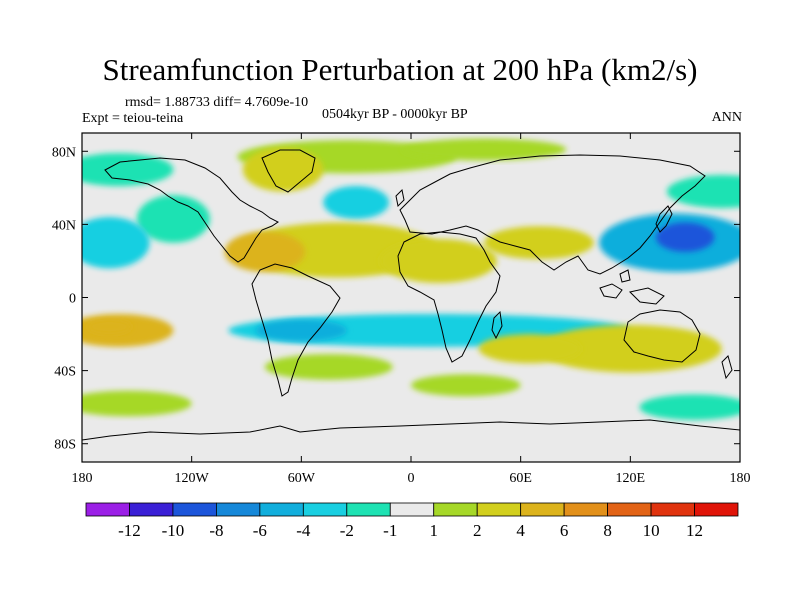  I want to click on colorbar-label: -1, so click(390, 530).